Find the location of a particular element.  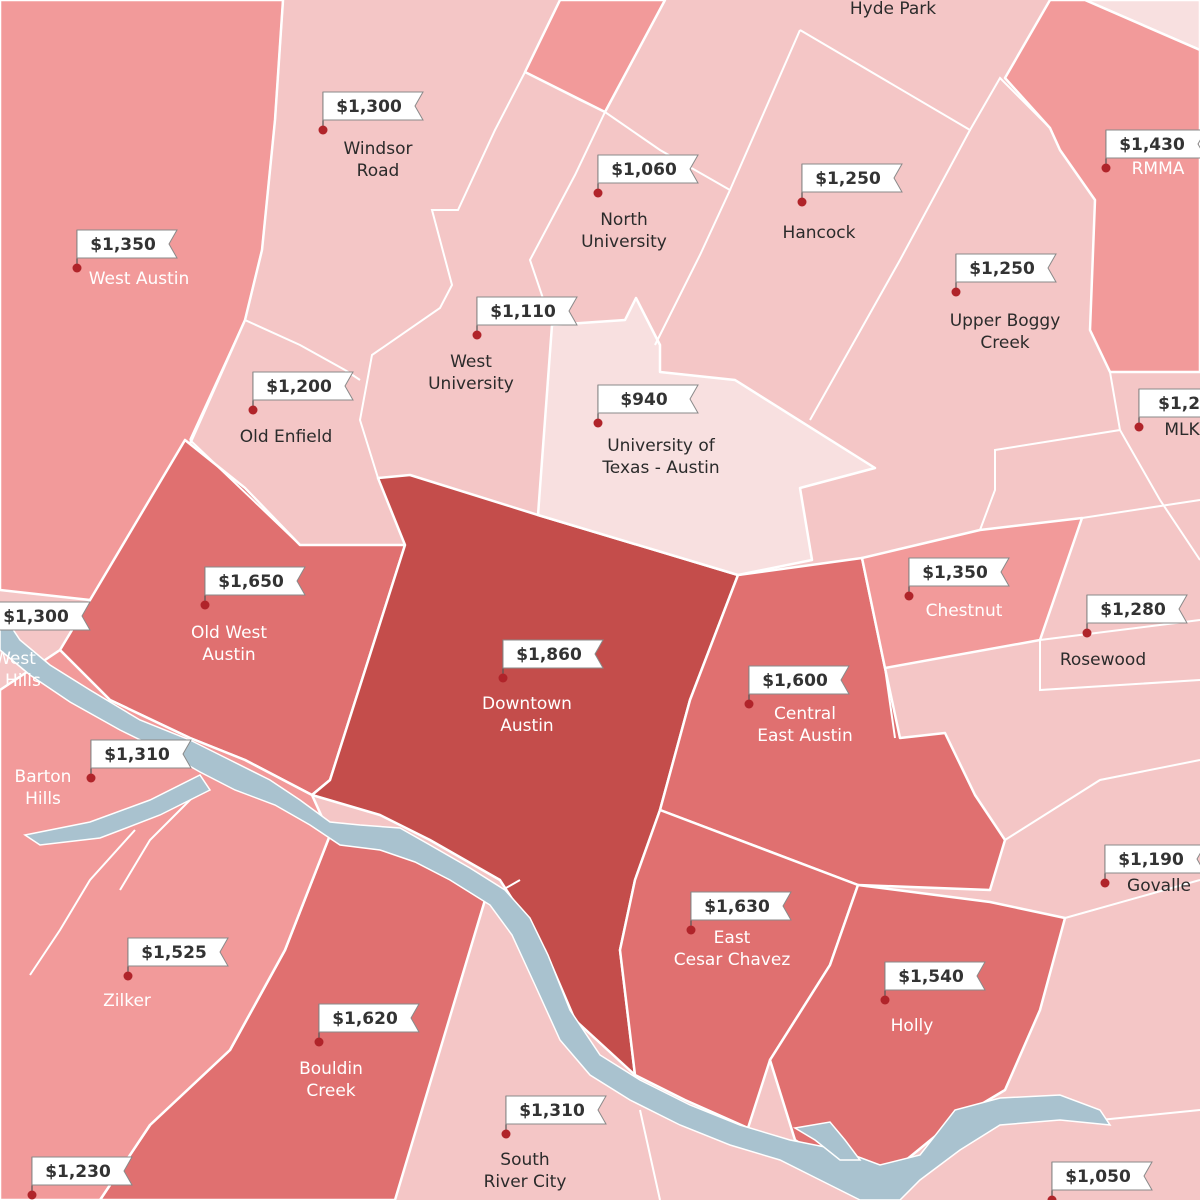

region-ut-austin is located at coordinates (706, 436).